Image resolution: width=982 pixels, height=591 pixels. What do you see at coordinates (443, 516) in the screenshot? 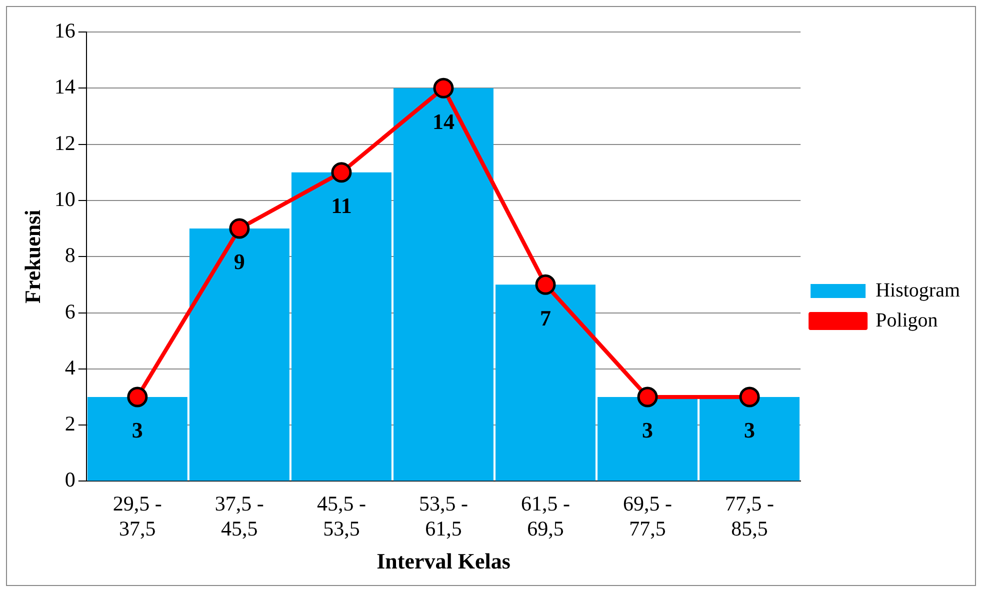
I see `x-tick-label: 53,5 - 61,5` at bounding box center [443, 516].